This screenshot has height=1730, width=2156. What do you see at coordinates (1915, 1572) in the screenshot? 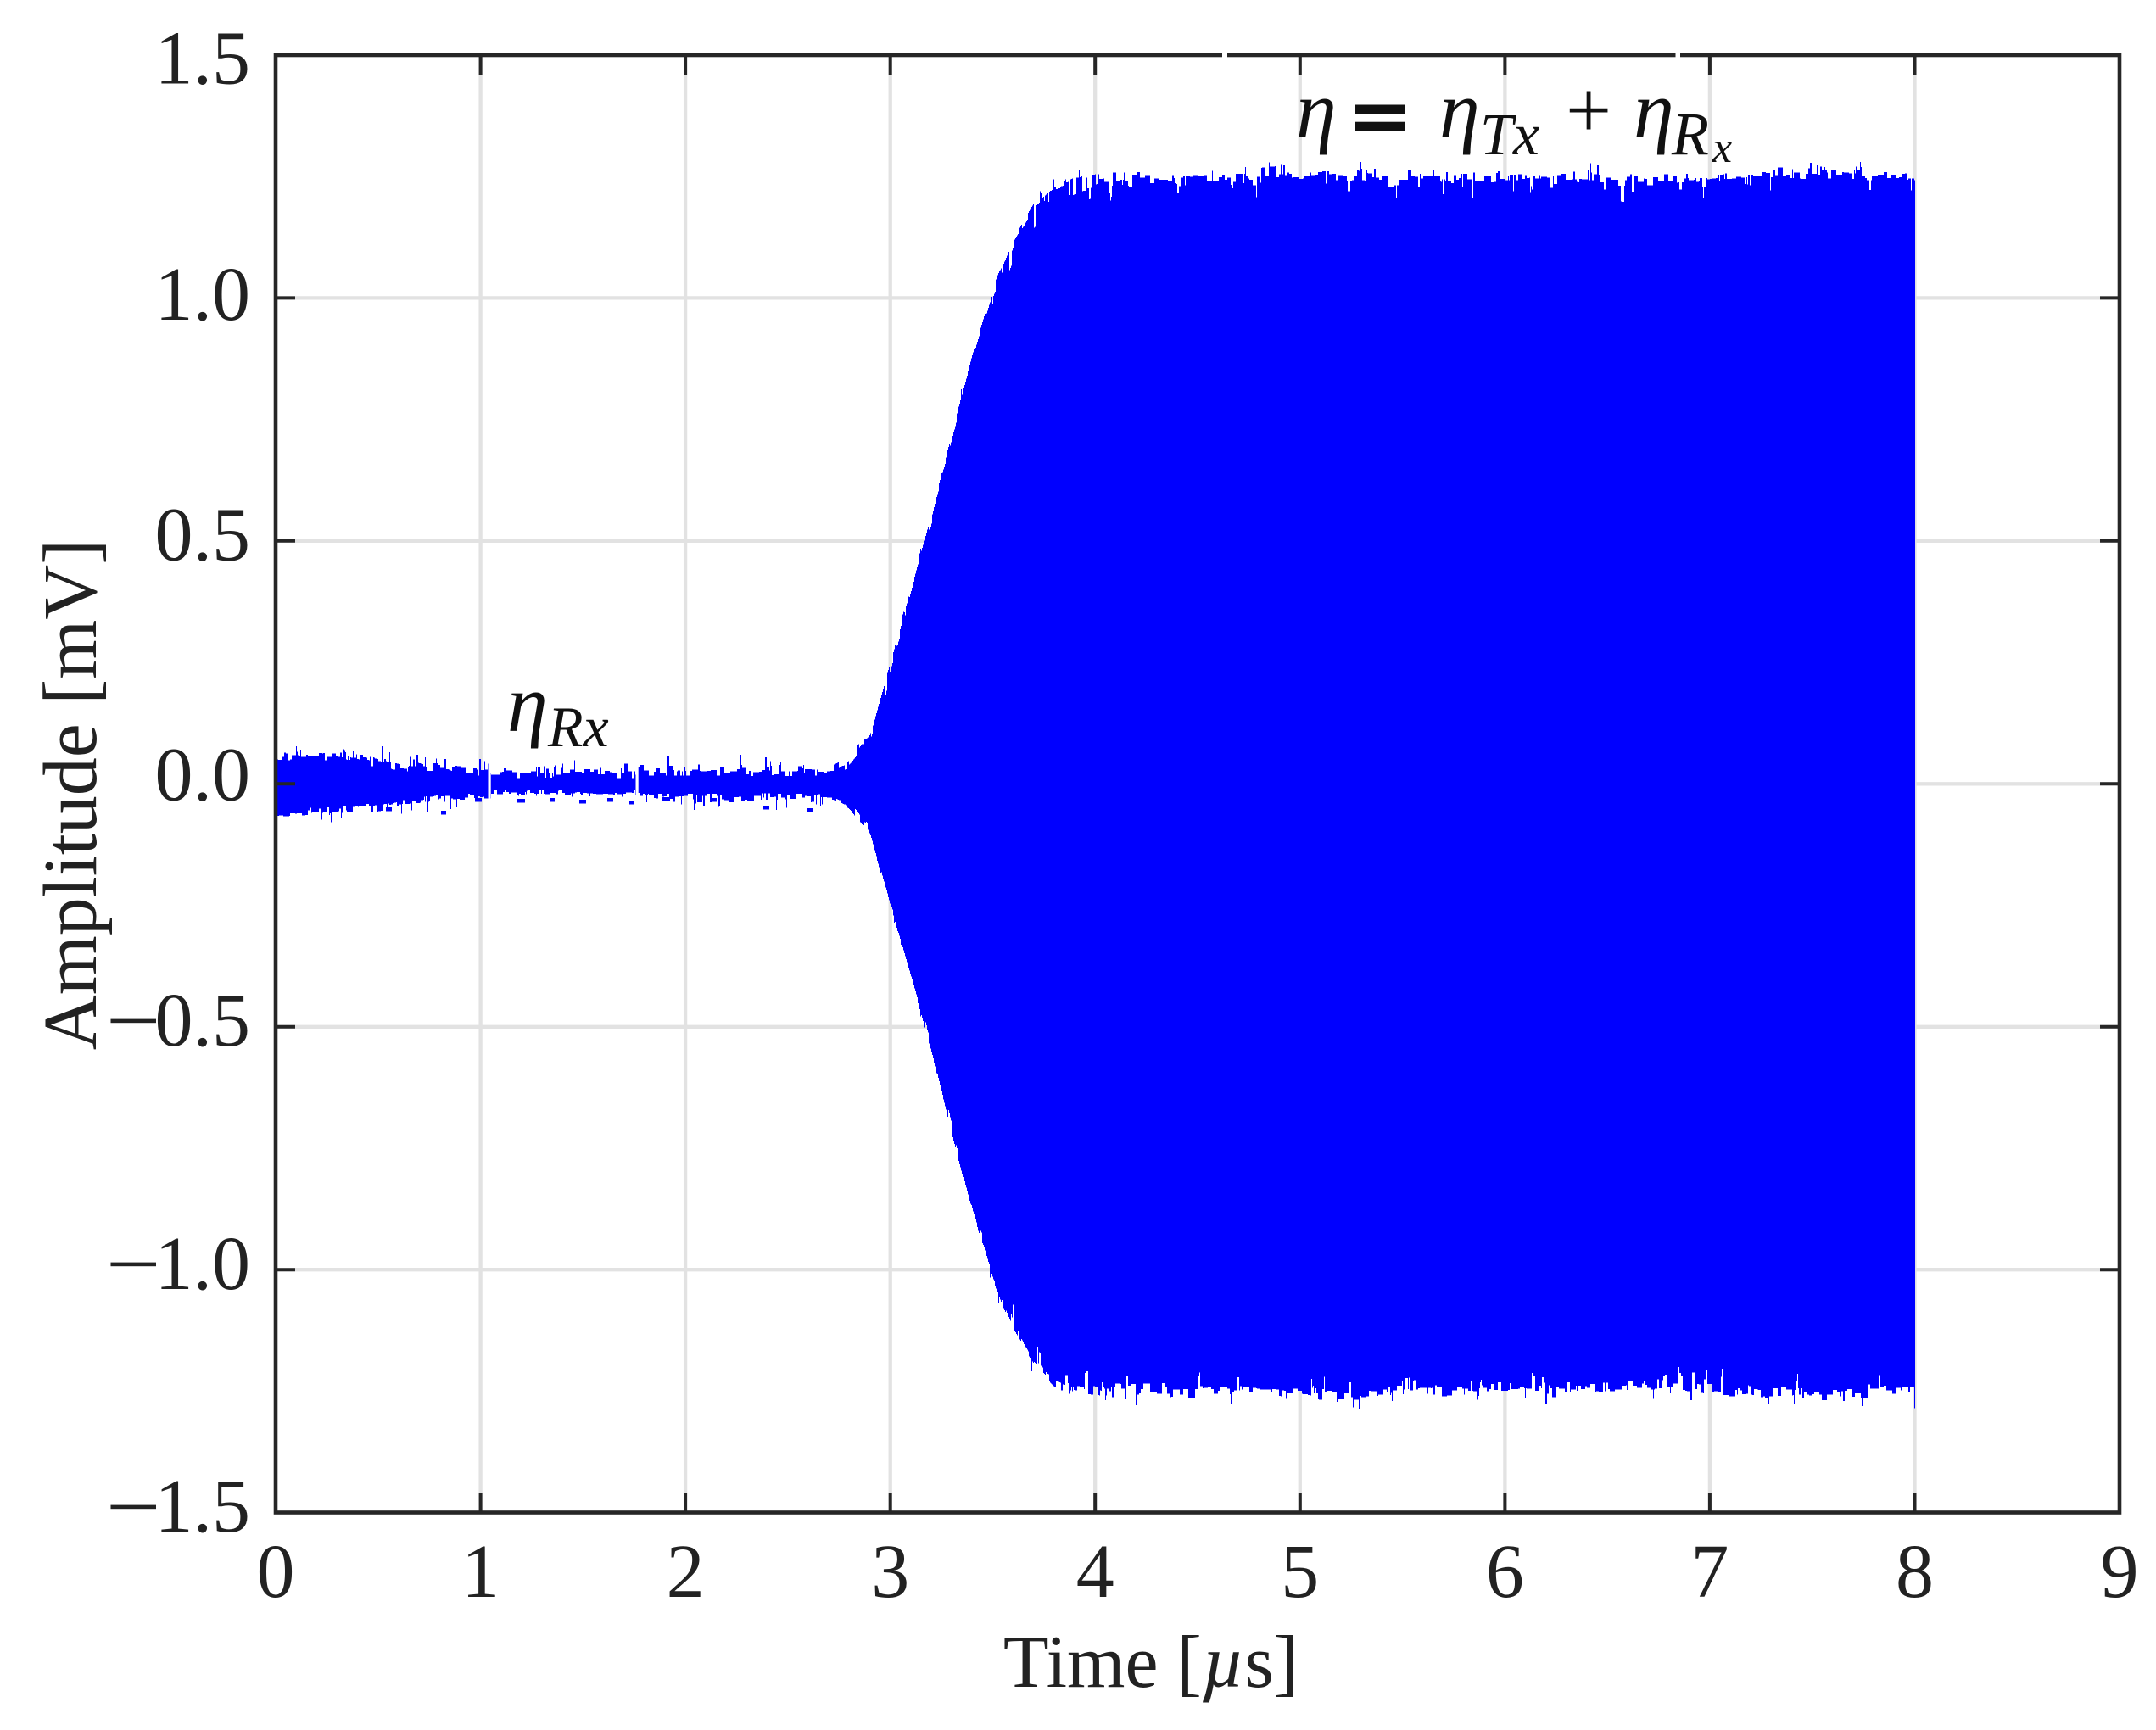
I see `svg-text: 8` at bounding box center [1915, 1572].